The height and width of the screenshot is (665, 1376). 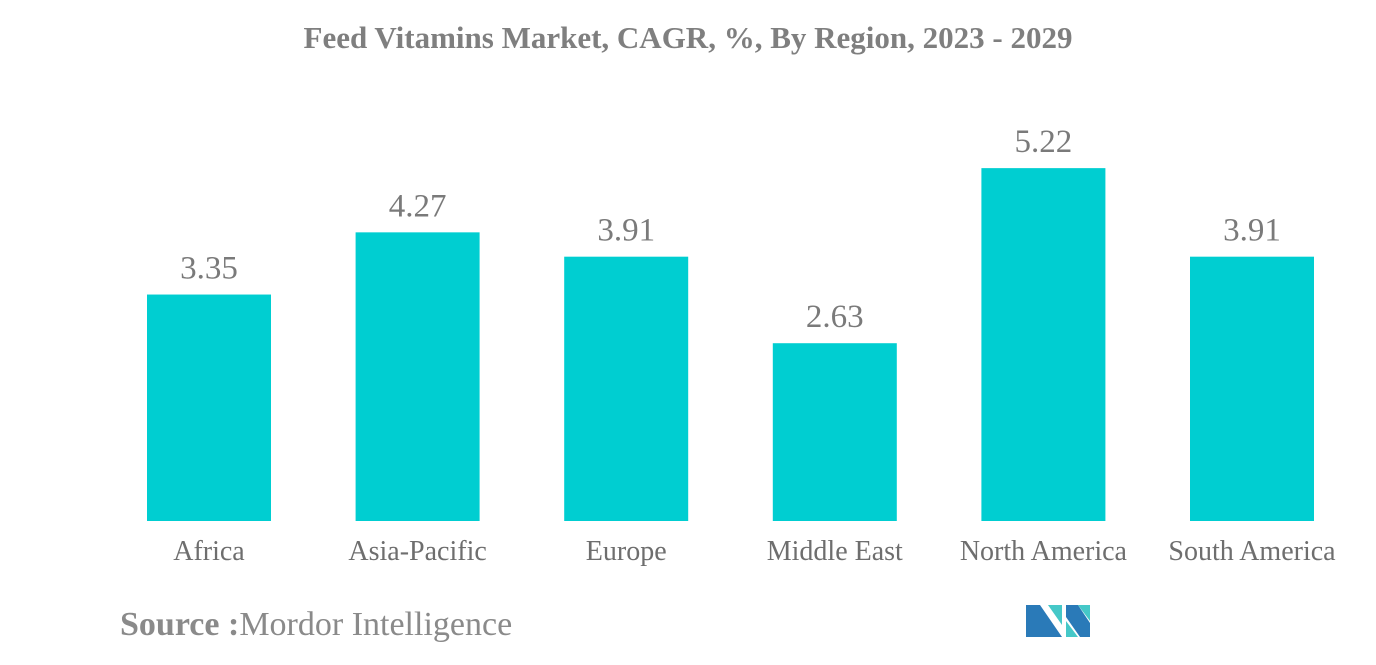 I want to click on x-tick-label: Middle East, so click(x=835, y=551).